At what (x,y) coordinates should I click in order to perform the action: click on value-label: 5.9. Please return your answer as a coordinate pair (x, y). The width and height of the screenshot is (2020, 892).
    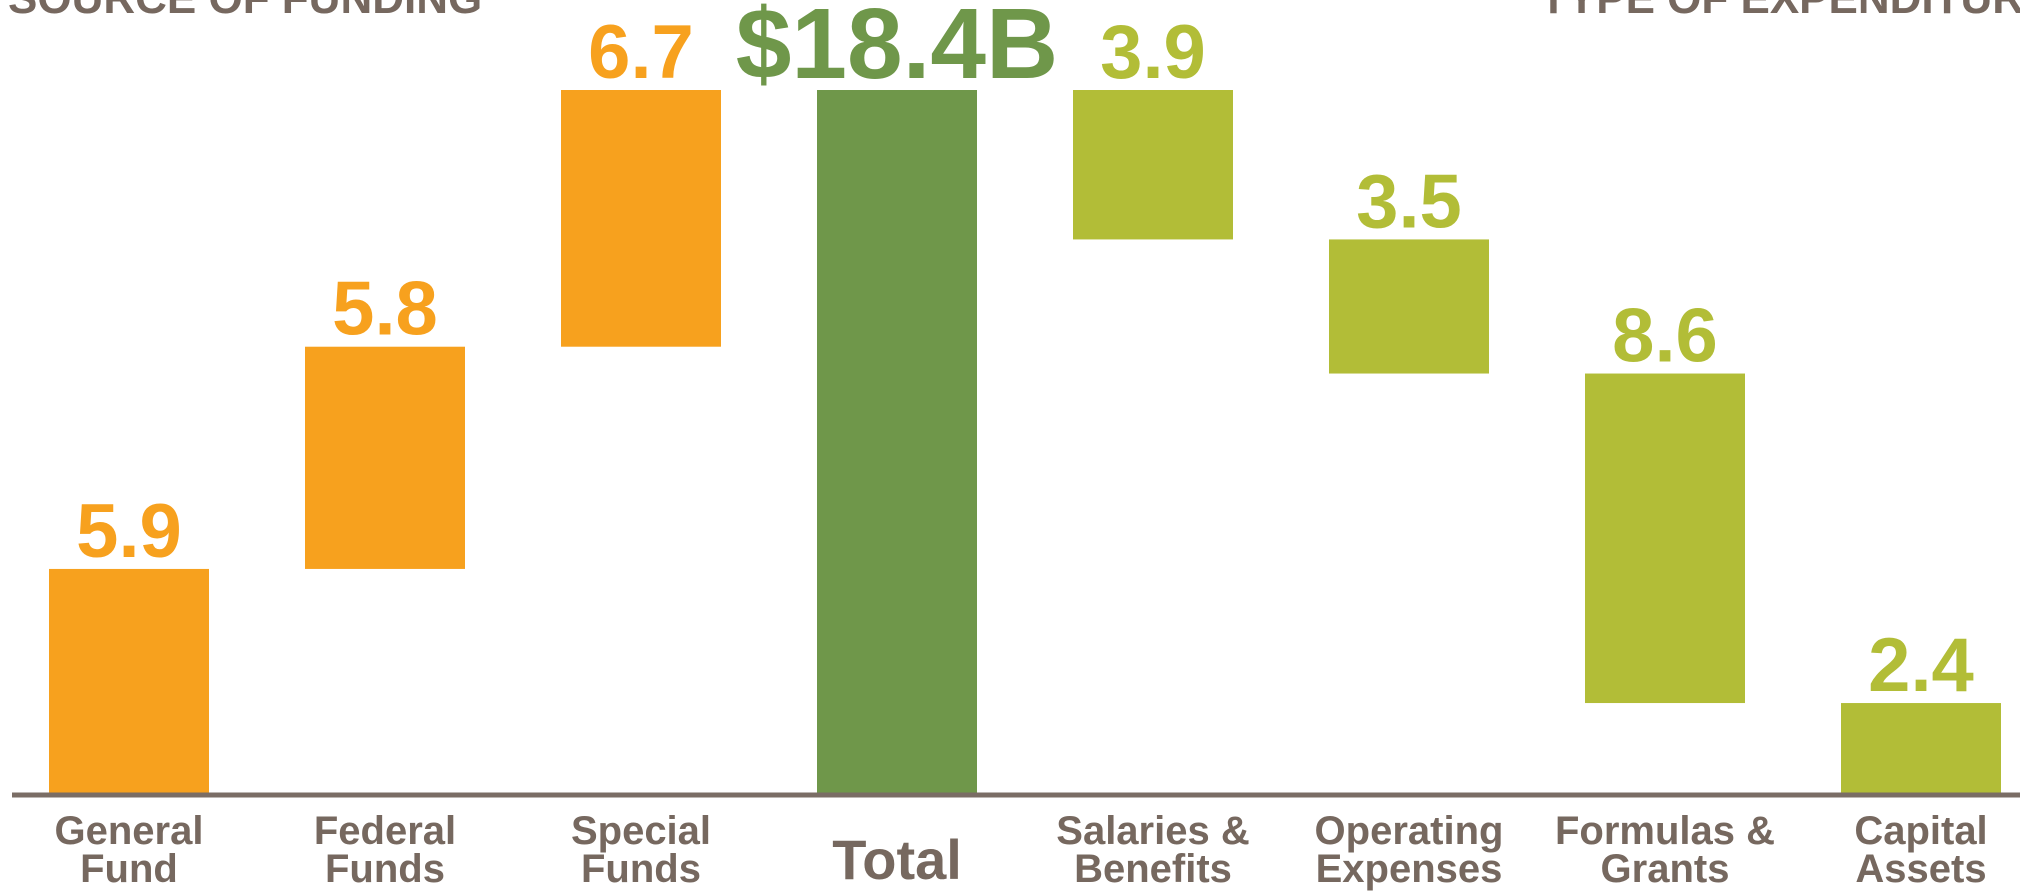
    Looking at the image, I should click on (129, 531).